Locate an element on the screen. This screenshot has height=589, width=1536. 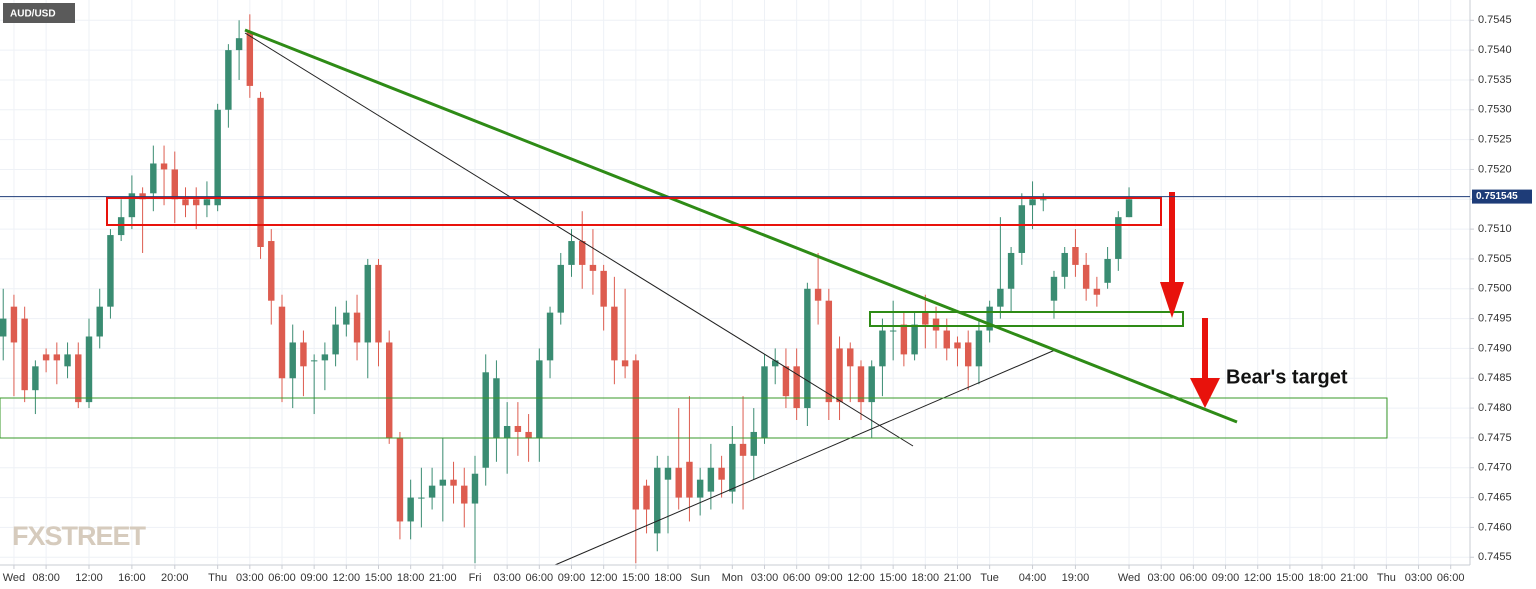
trend-line is located at coordinates (805, 457).